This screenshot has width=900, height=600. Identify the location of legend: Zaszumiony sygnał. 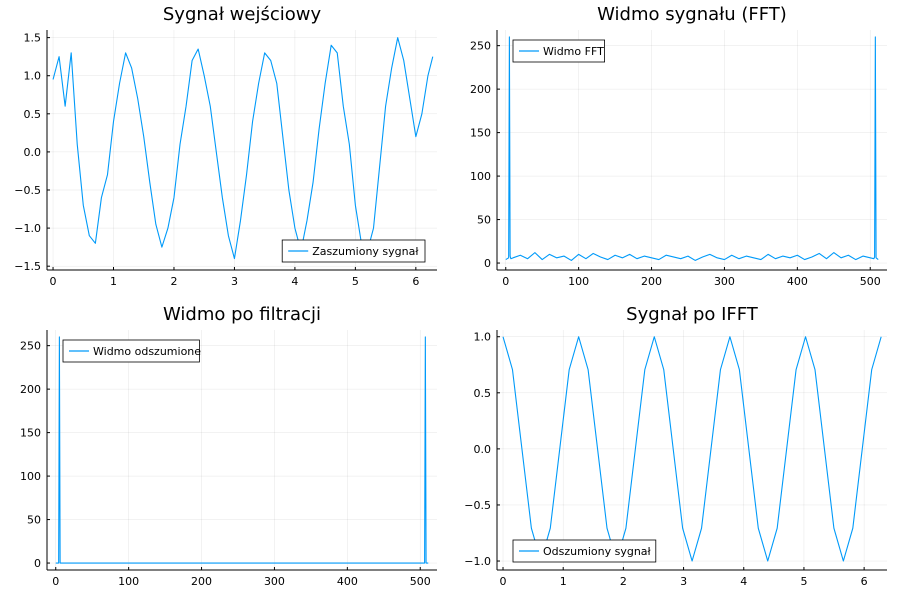
(353, 251).